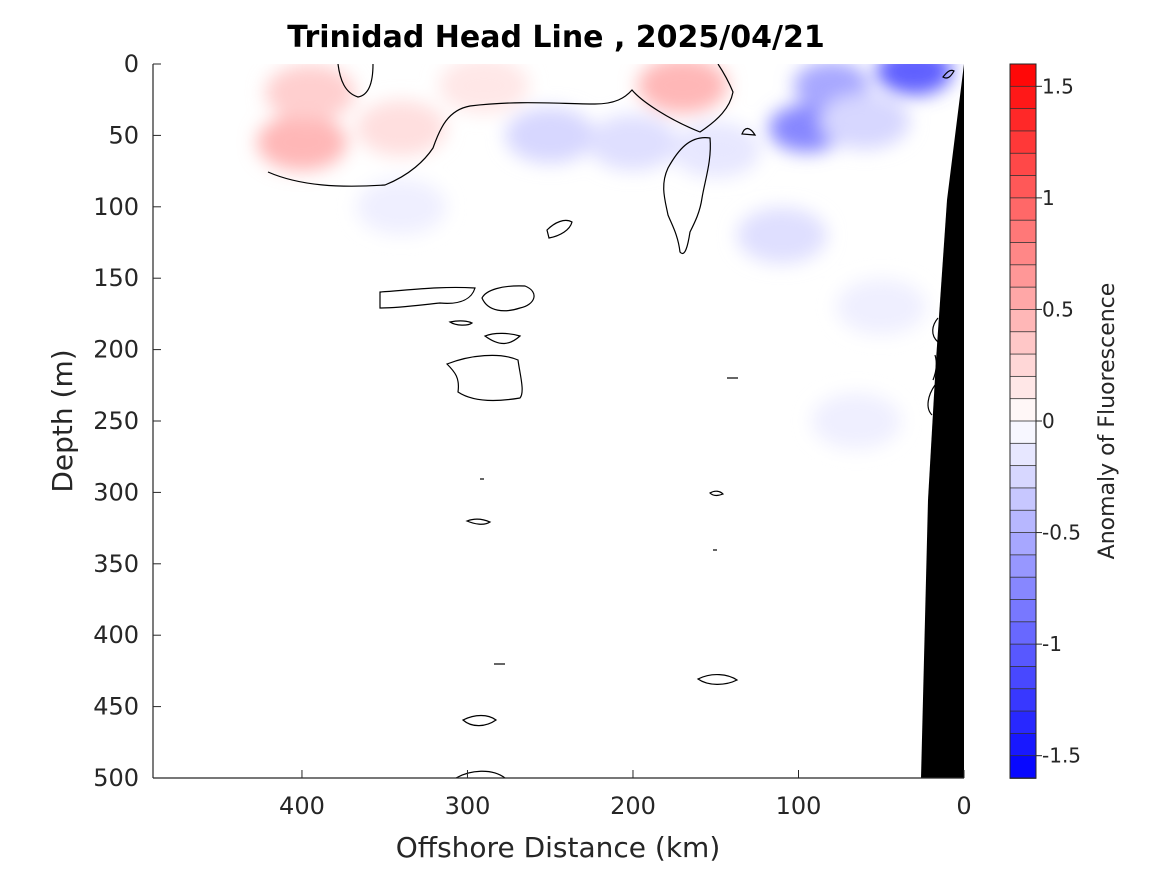  What do you see at coordinates (116, 778) in the screenshot?
I see `y-tick-label: 500` at bounding box center [116, 778].